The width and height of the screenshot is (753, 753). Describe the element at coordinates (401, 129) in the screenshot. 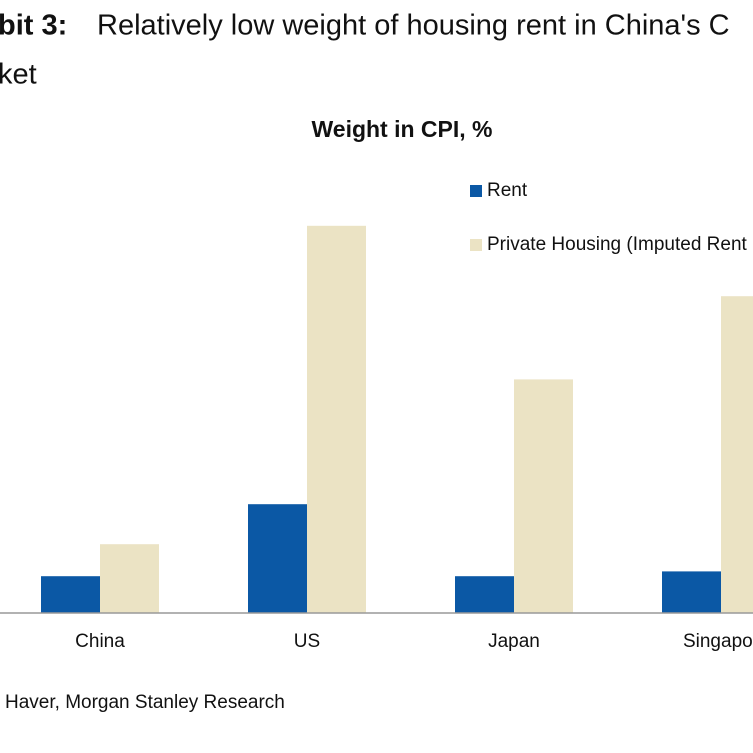

I see `chart-title: Weight in CPI, %` at that location.